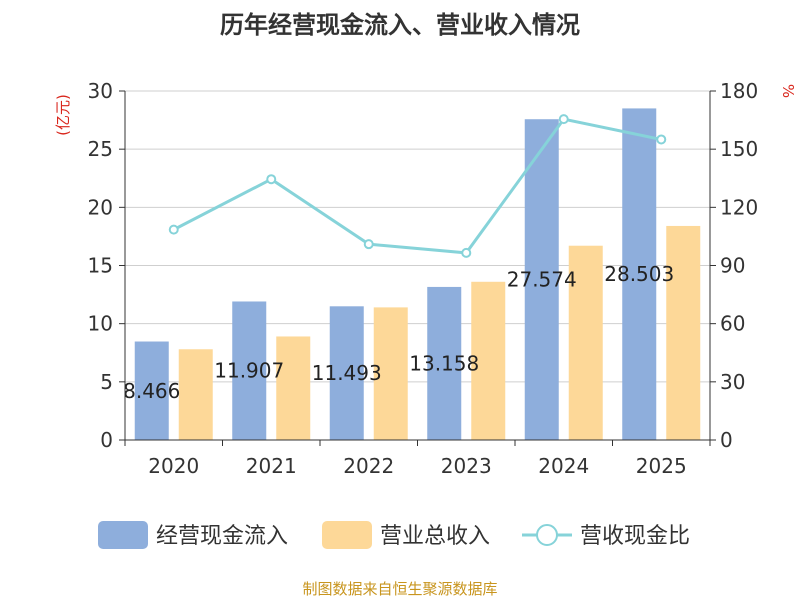  What do you see at coordinates (466, 466) in the screenshot?
I see `x-tick-label: 2023` at bounding box center [466, 466].